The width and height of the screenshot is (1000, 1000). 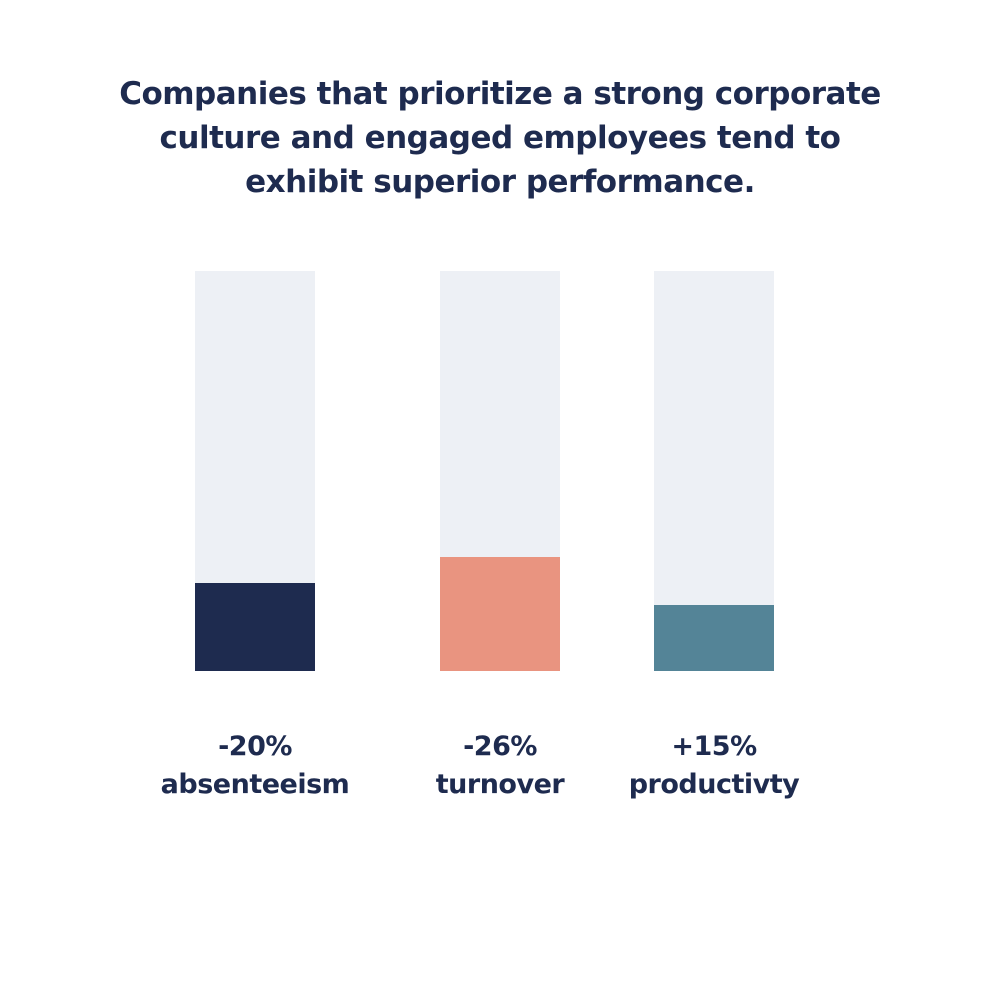 I want to click on bar-turnover, so click(x=500, y=613).